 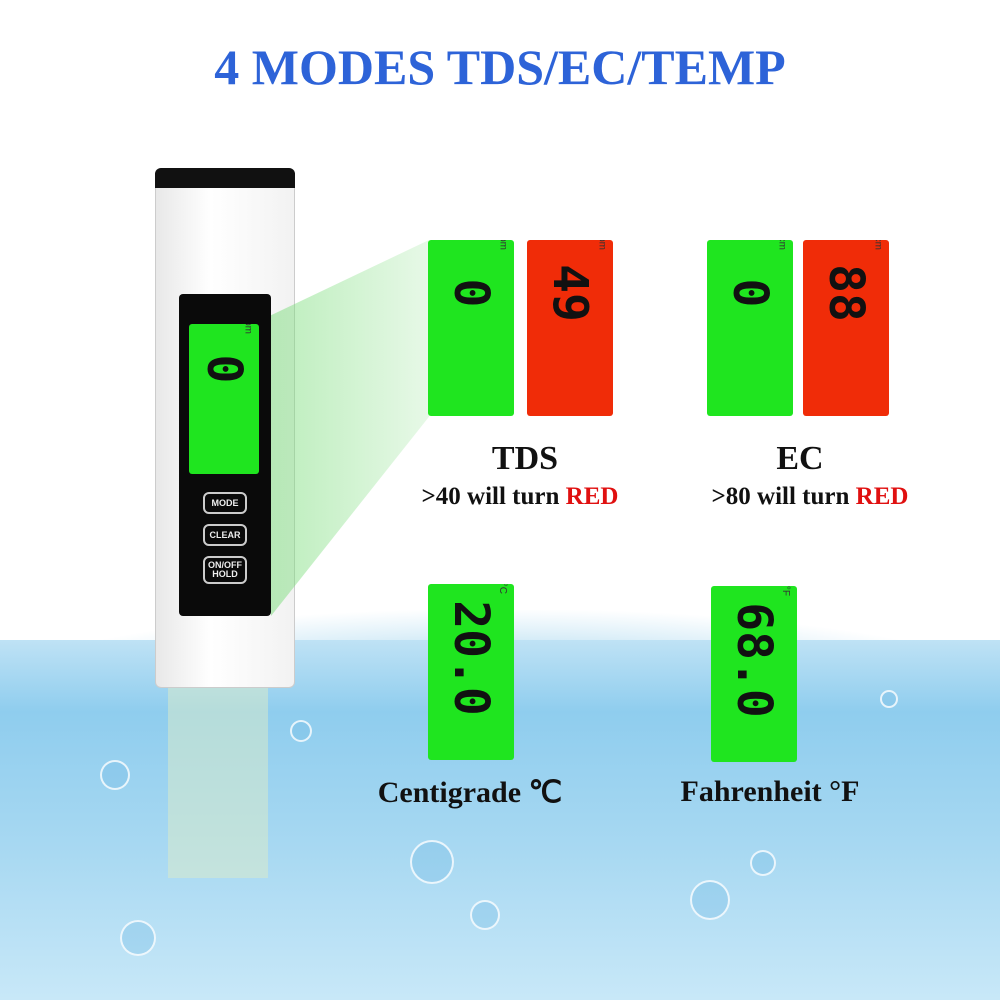 What do you see at coordinates (225, 535) in the screenshot?
I see `clear-button: CLEAR` at bounding box center [225, 535].